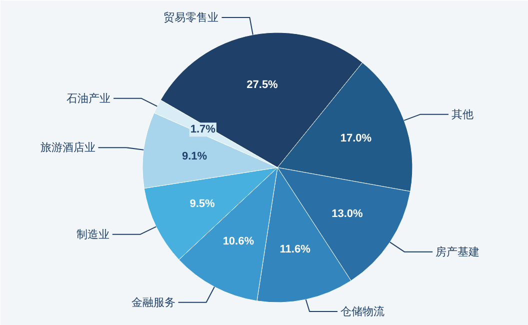 The width and height of the screenshot is (528, 325). What do you see at coordinates (462, 114) in the screenshot?
I see `slice-label: 其他` at bounding box center [462, 114].